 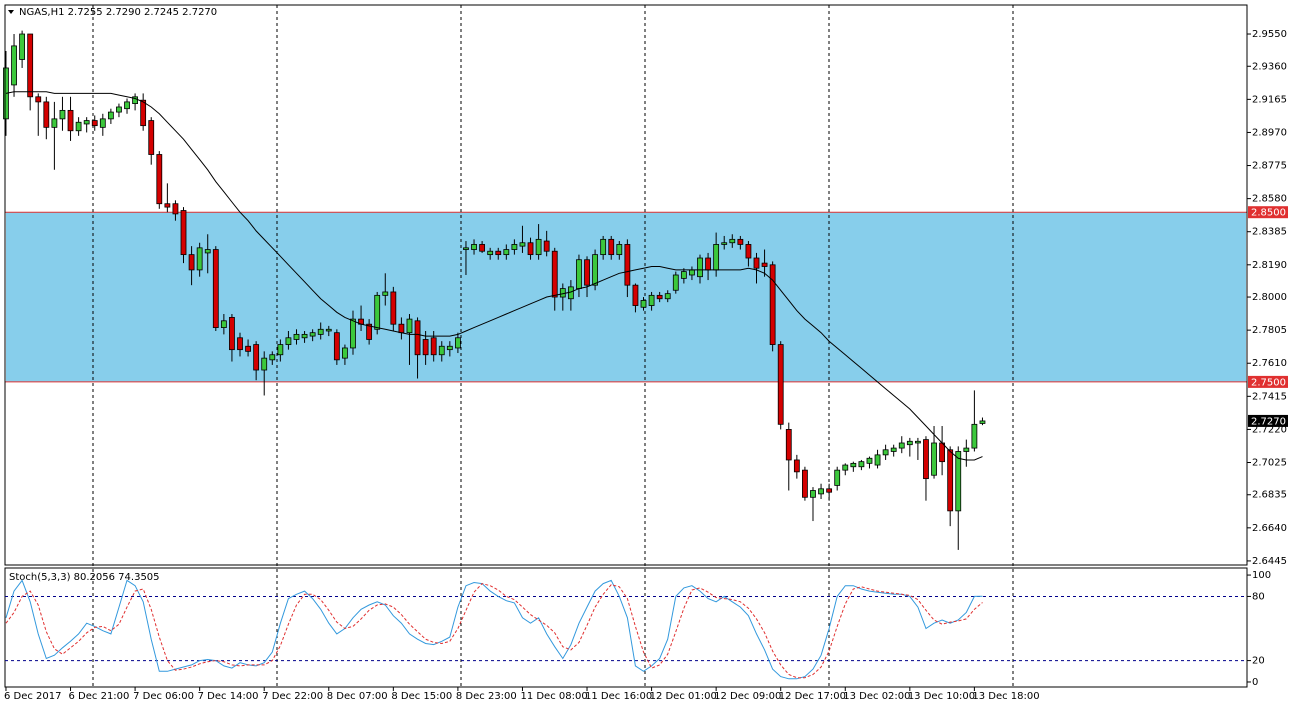 I want to click on menu-triangle, so click(x=11, y=12).